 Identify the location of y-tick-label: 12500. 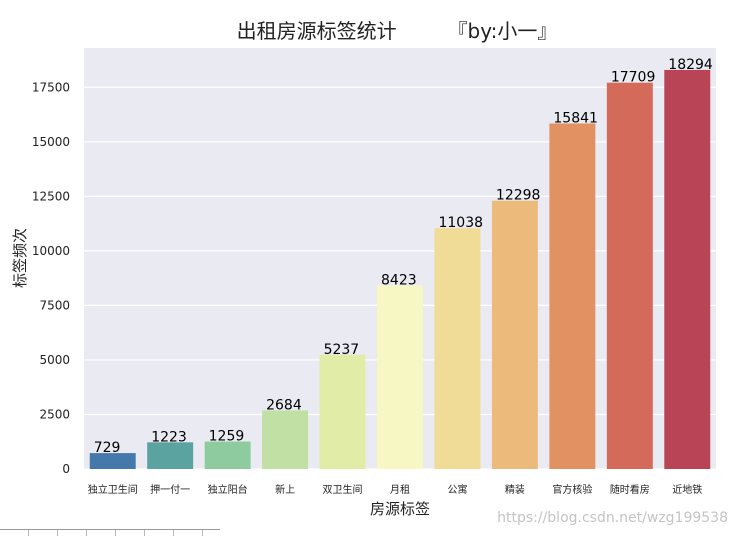
(51, 196).